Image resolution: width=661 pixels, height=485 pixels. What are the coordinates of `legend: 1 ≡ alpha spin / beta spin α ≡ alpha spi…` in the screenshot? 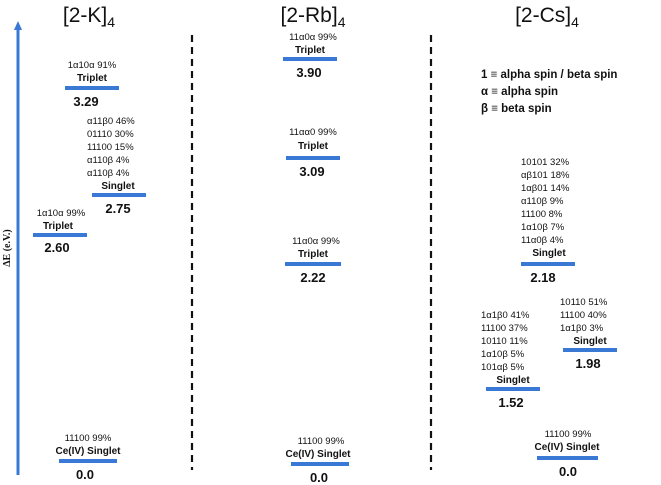 It's located at (549, 92).